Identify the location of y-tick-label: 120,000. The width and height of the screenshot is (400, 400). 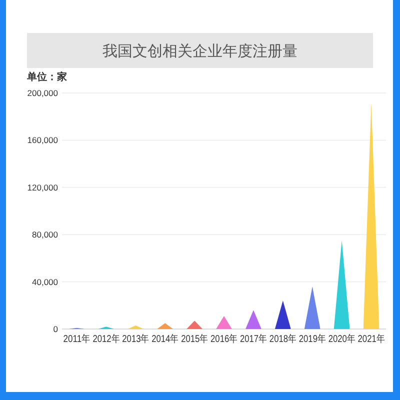
(42, 187).